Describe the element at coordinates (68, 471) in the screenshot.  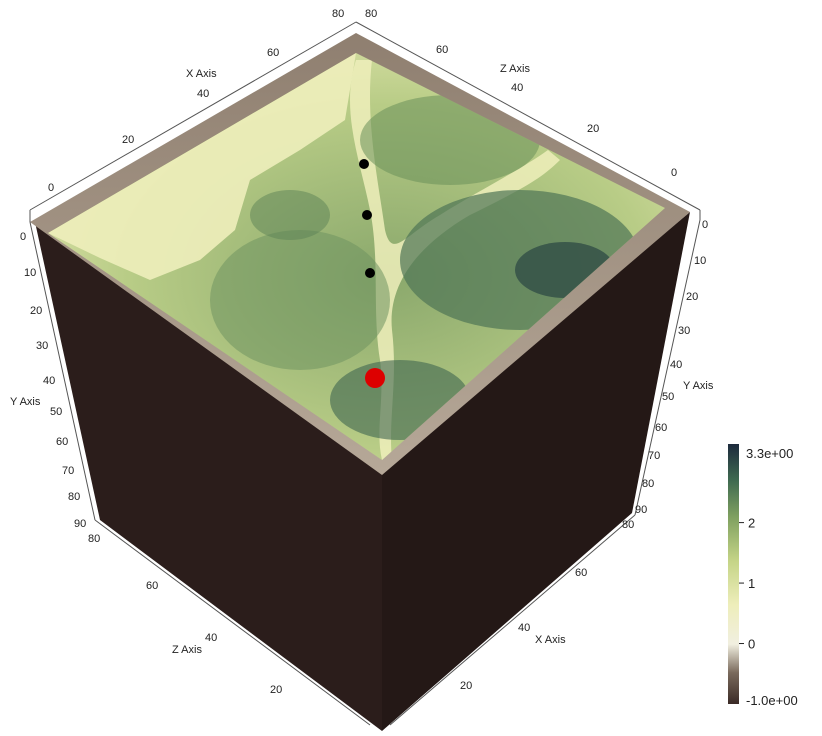
I see `y-tick-left: 70` at that location.